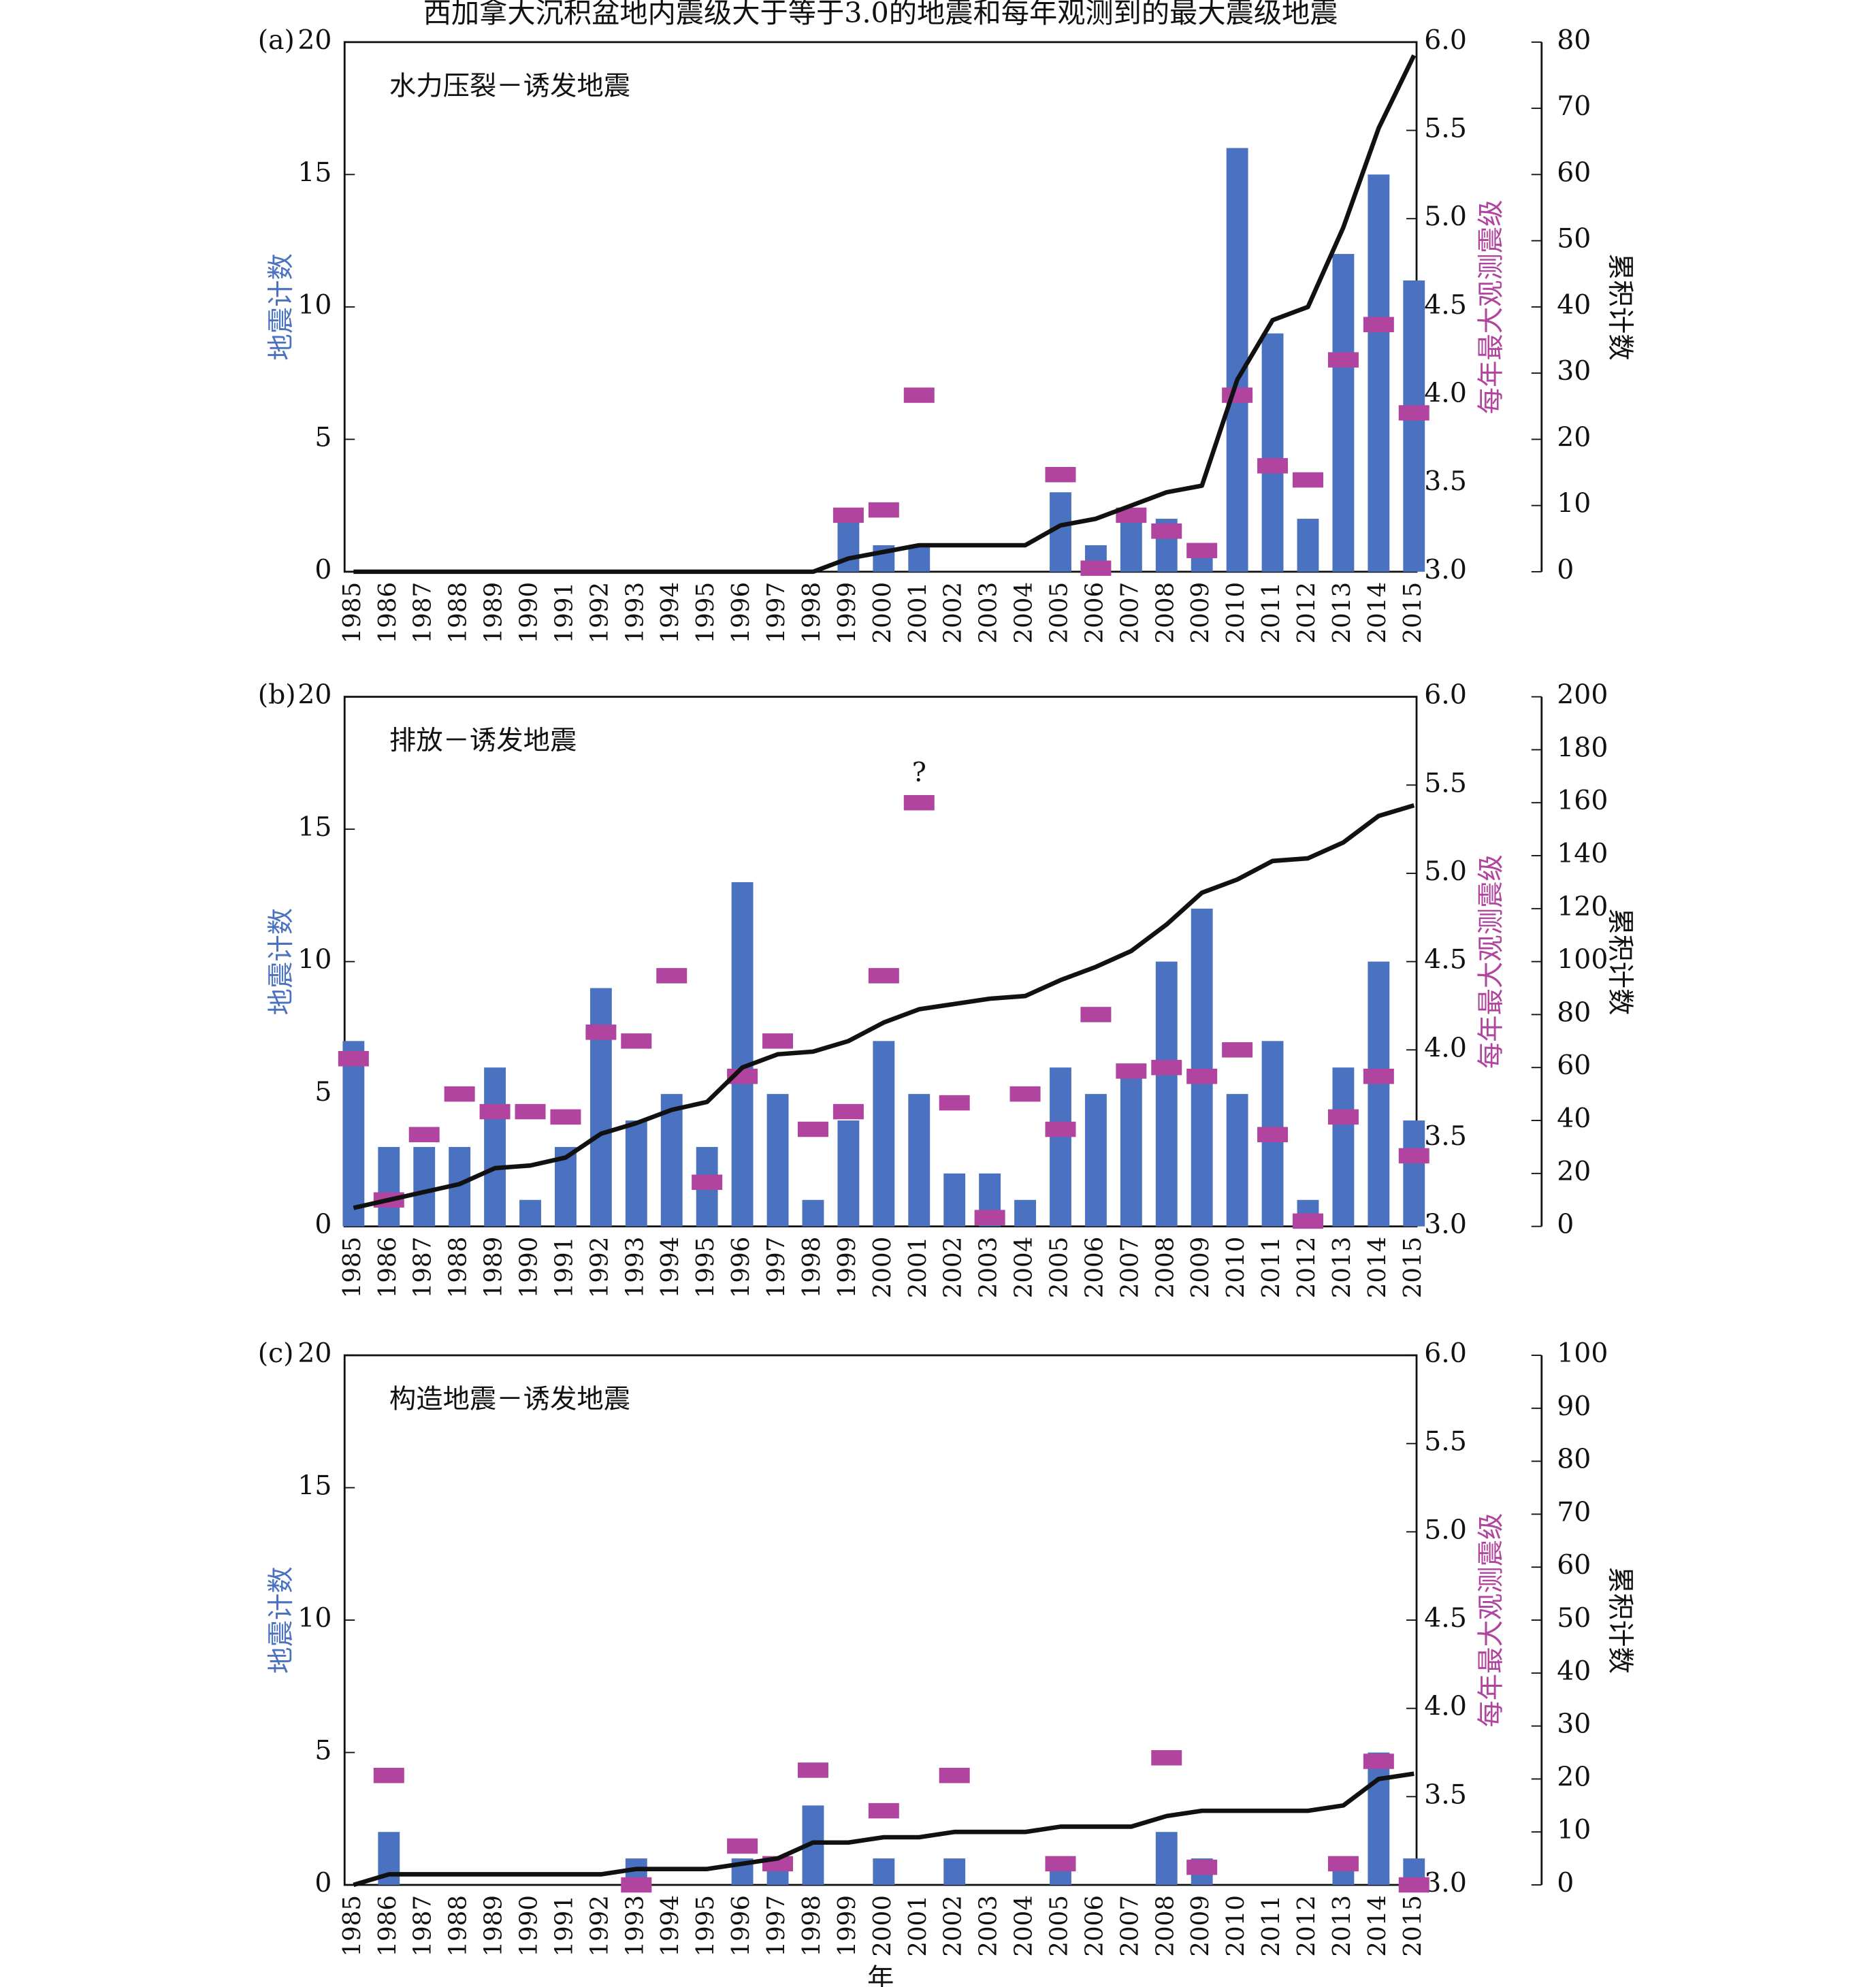 The width and height of the screenshot is (1876, 1987). Describe the element at coordinates (314, 1354) in the screenshot. I see `y-tick-label: 20` at that location.